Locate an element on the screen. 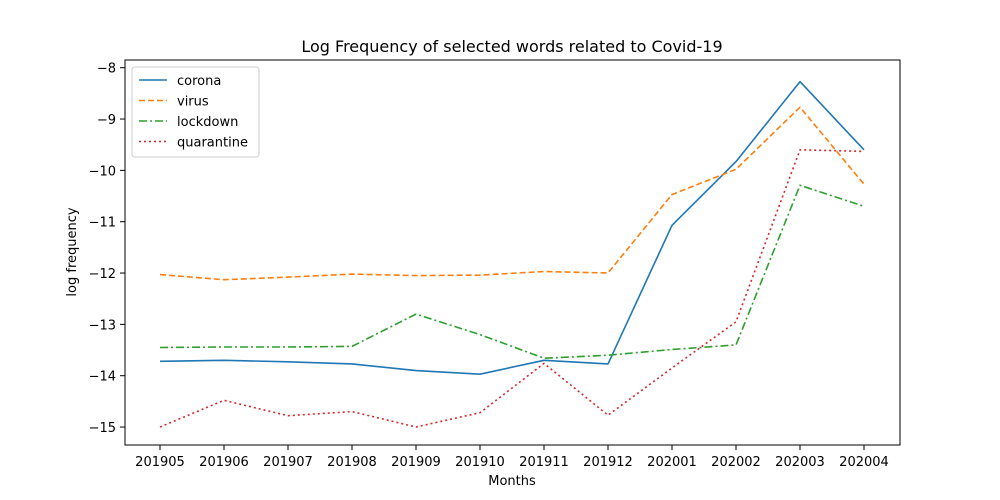 This screenshot has width=1000, height=500. x-tick-label: 201912 is located at coordinates (608, 462).